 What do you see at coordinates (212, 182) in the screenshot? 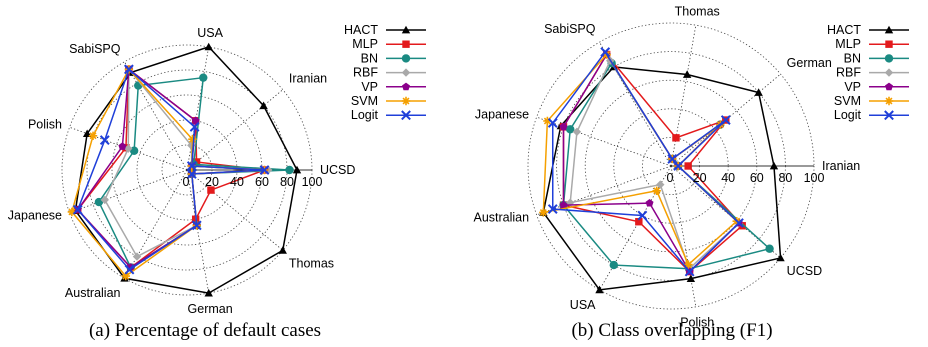
I see `tick-label-20: 20` at bounding box center [212, 182].